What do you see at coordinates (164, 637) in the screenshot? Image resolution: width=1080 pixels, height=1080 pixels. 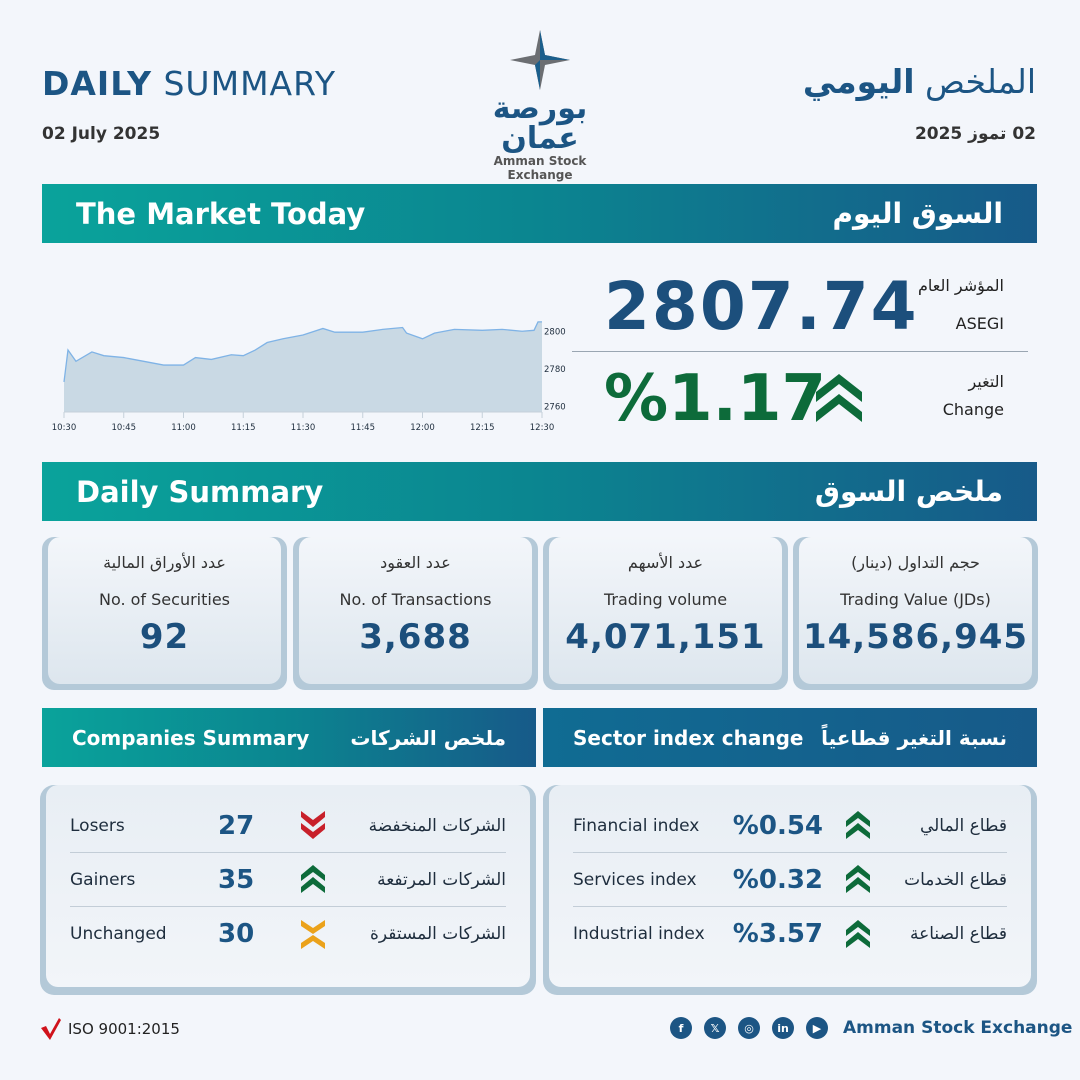 I see `card-value: 92` at bounding box center [164, 637].